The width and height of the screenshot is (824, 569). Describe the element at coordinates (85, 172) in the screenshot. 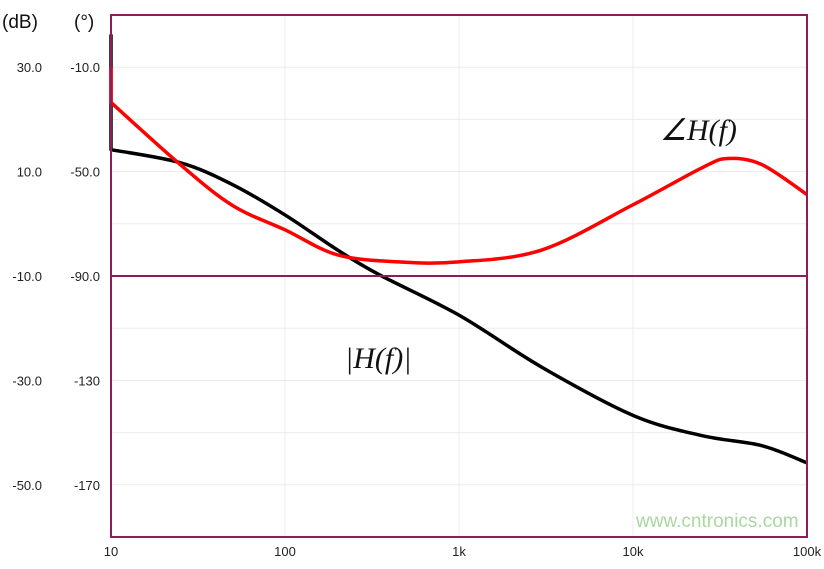

I see `y-right-tick-label: -50.0` at that location.